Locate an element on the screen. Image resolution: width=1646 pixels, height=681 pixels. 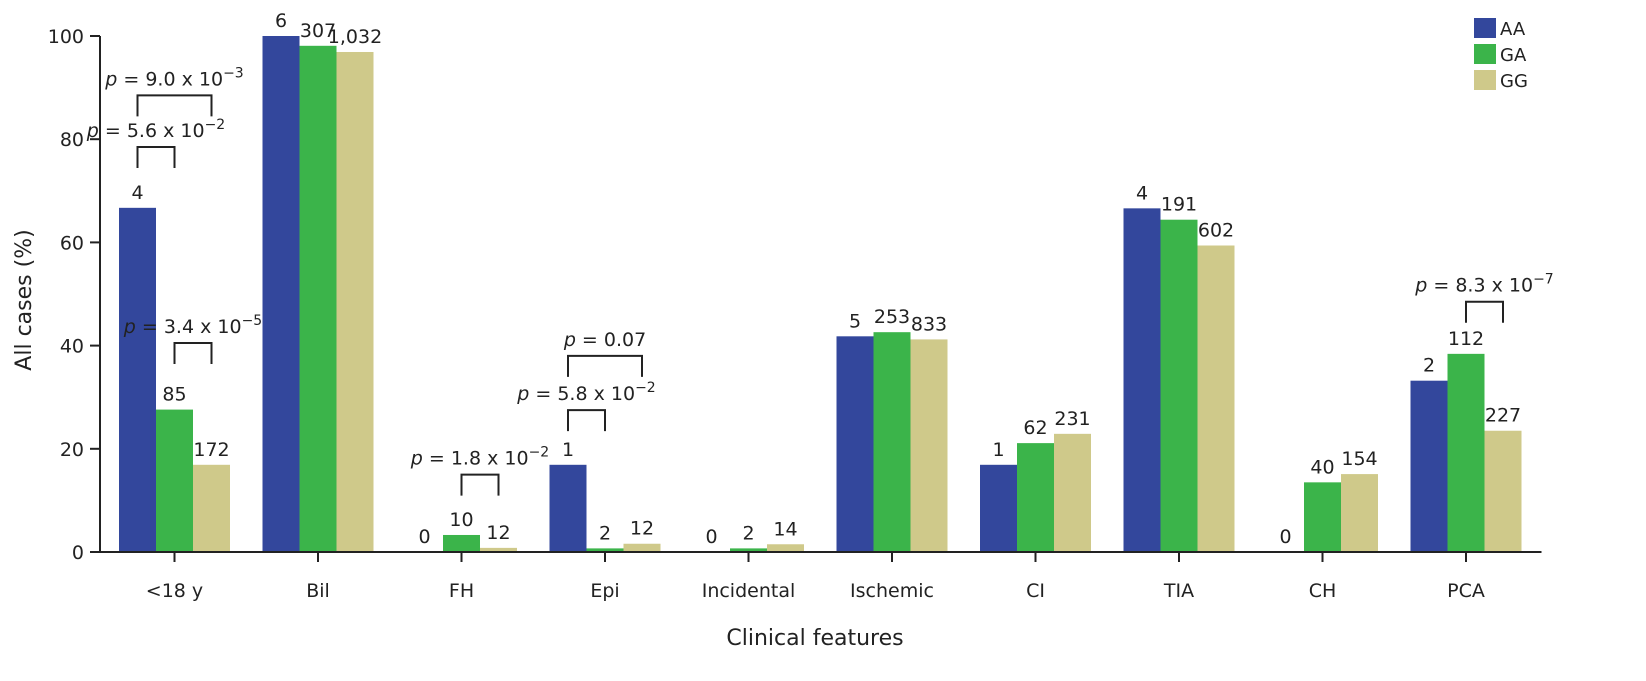
y-tick-label: 100 is located at coordinates (66, 37).